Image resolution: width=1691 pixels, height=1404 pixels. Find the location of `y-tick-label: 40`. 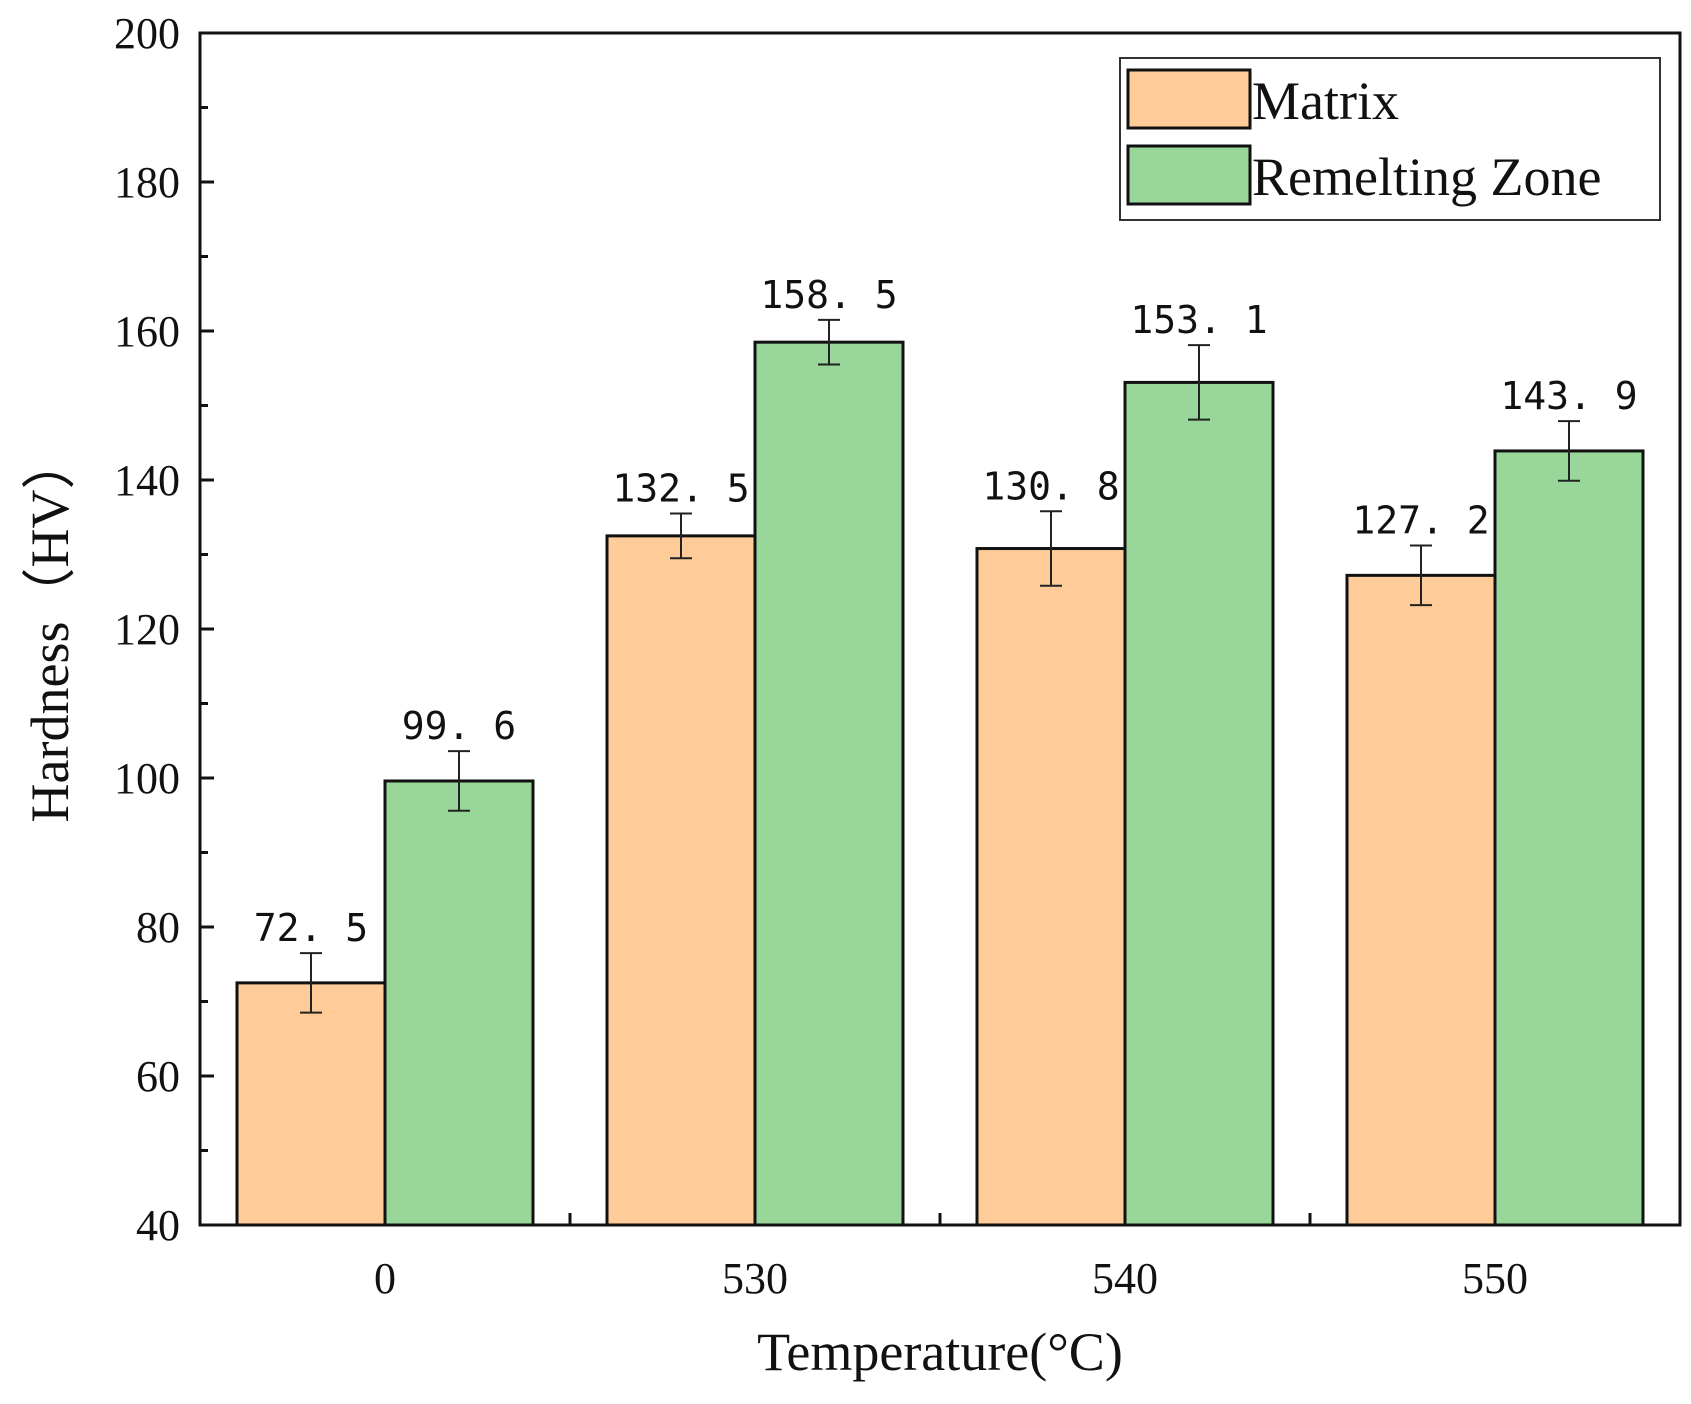

y-tick-label: 40 is located at coordinates (158, 1225).